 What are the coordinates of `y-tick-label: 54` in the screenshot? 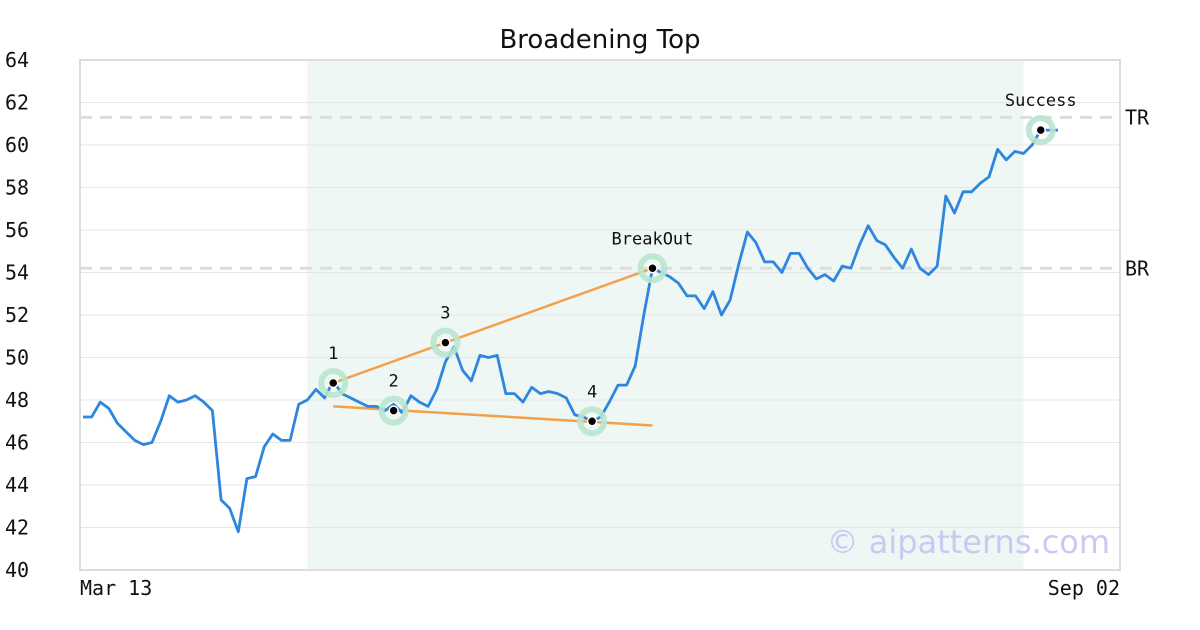 It's located at (17, 273).